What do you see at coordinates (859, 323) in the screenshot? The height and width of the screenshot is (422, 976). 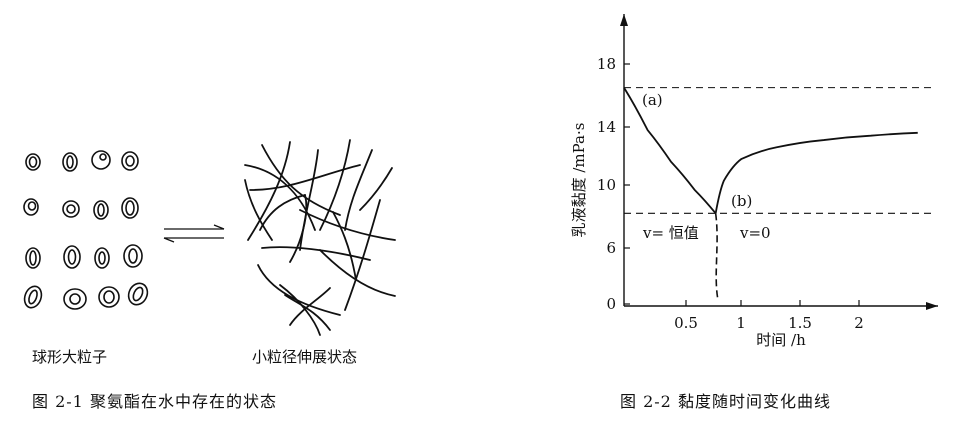 I see `x-tick-label: 2` at bounding box center [859, 323].